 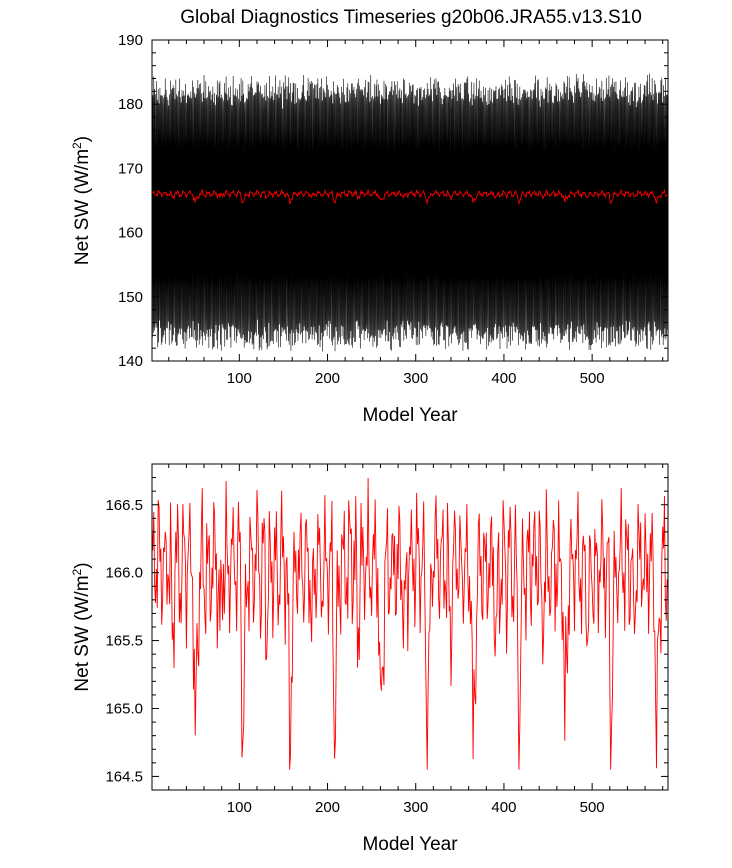 What do you see at coordinates (130, 40) in the screenshot?
I see `y-tick-label: 190` at bounding box center [130, 40].